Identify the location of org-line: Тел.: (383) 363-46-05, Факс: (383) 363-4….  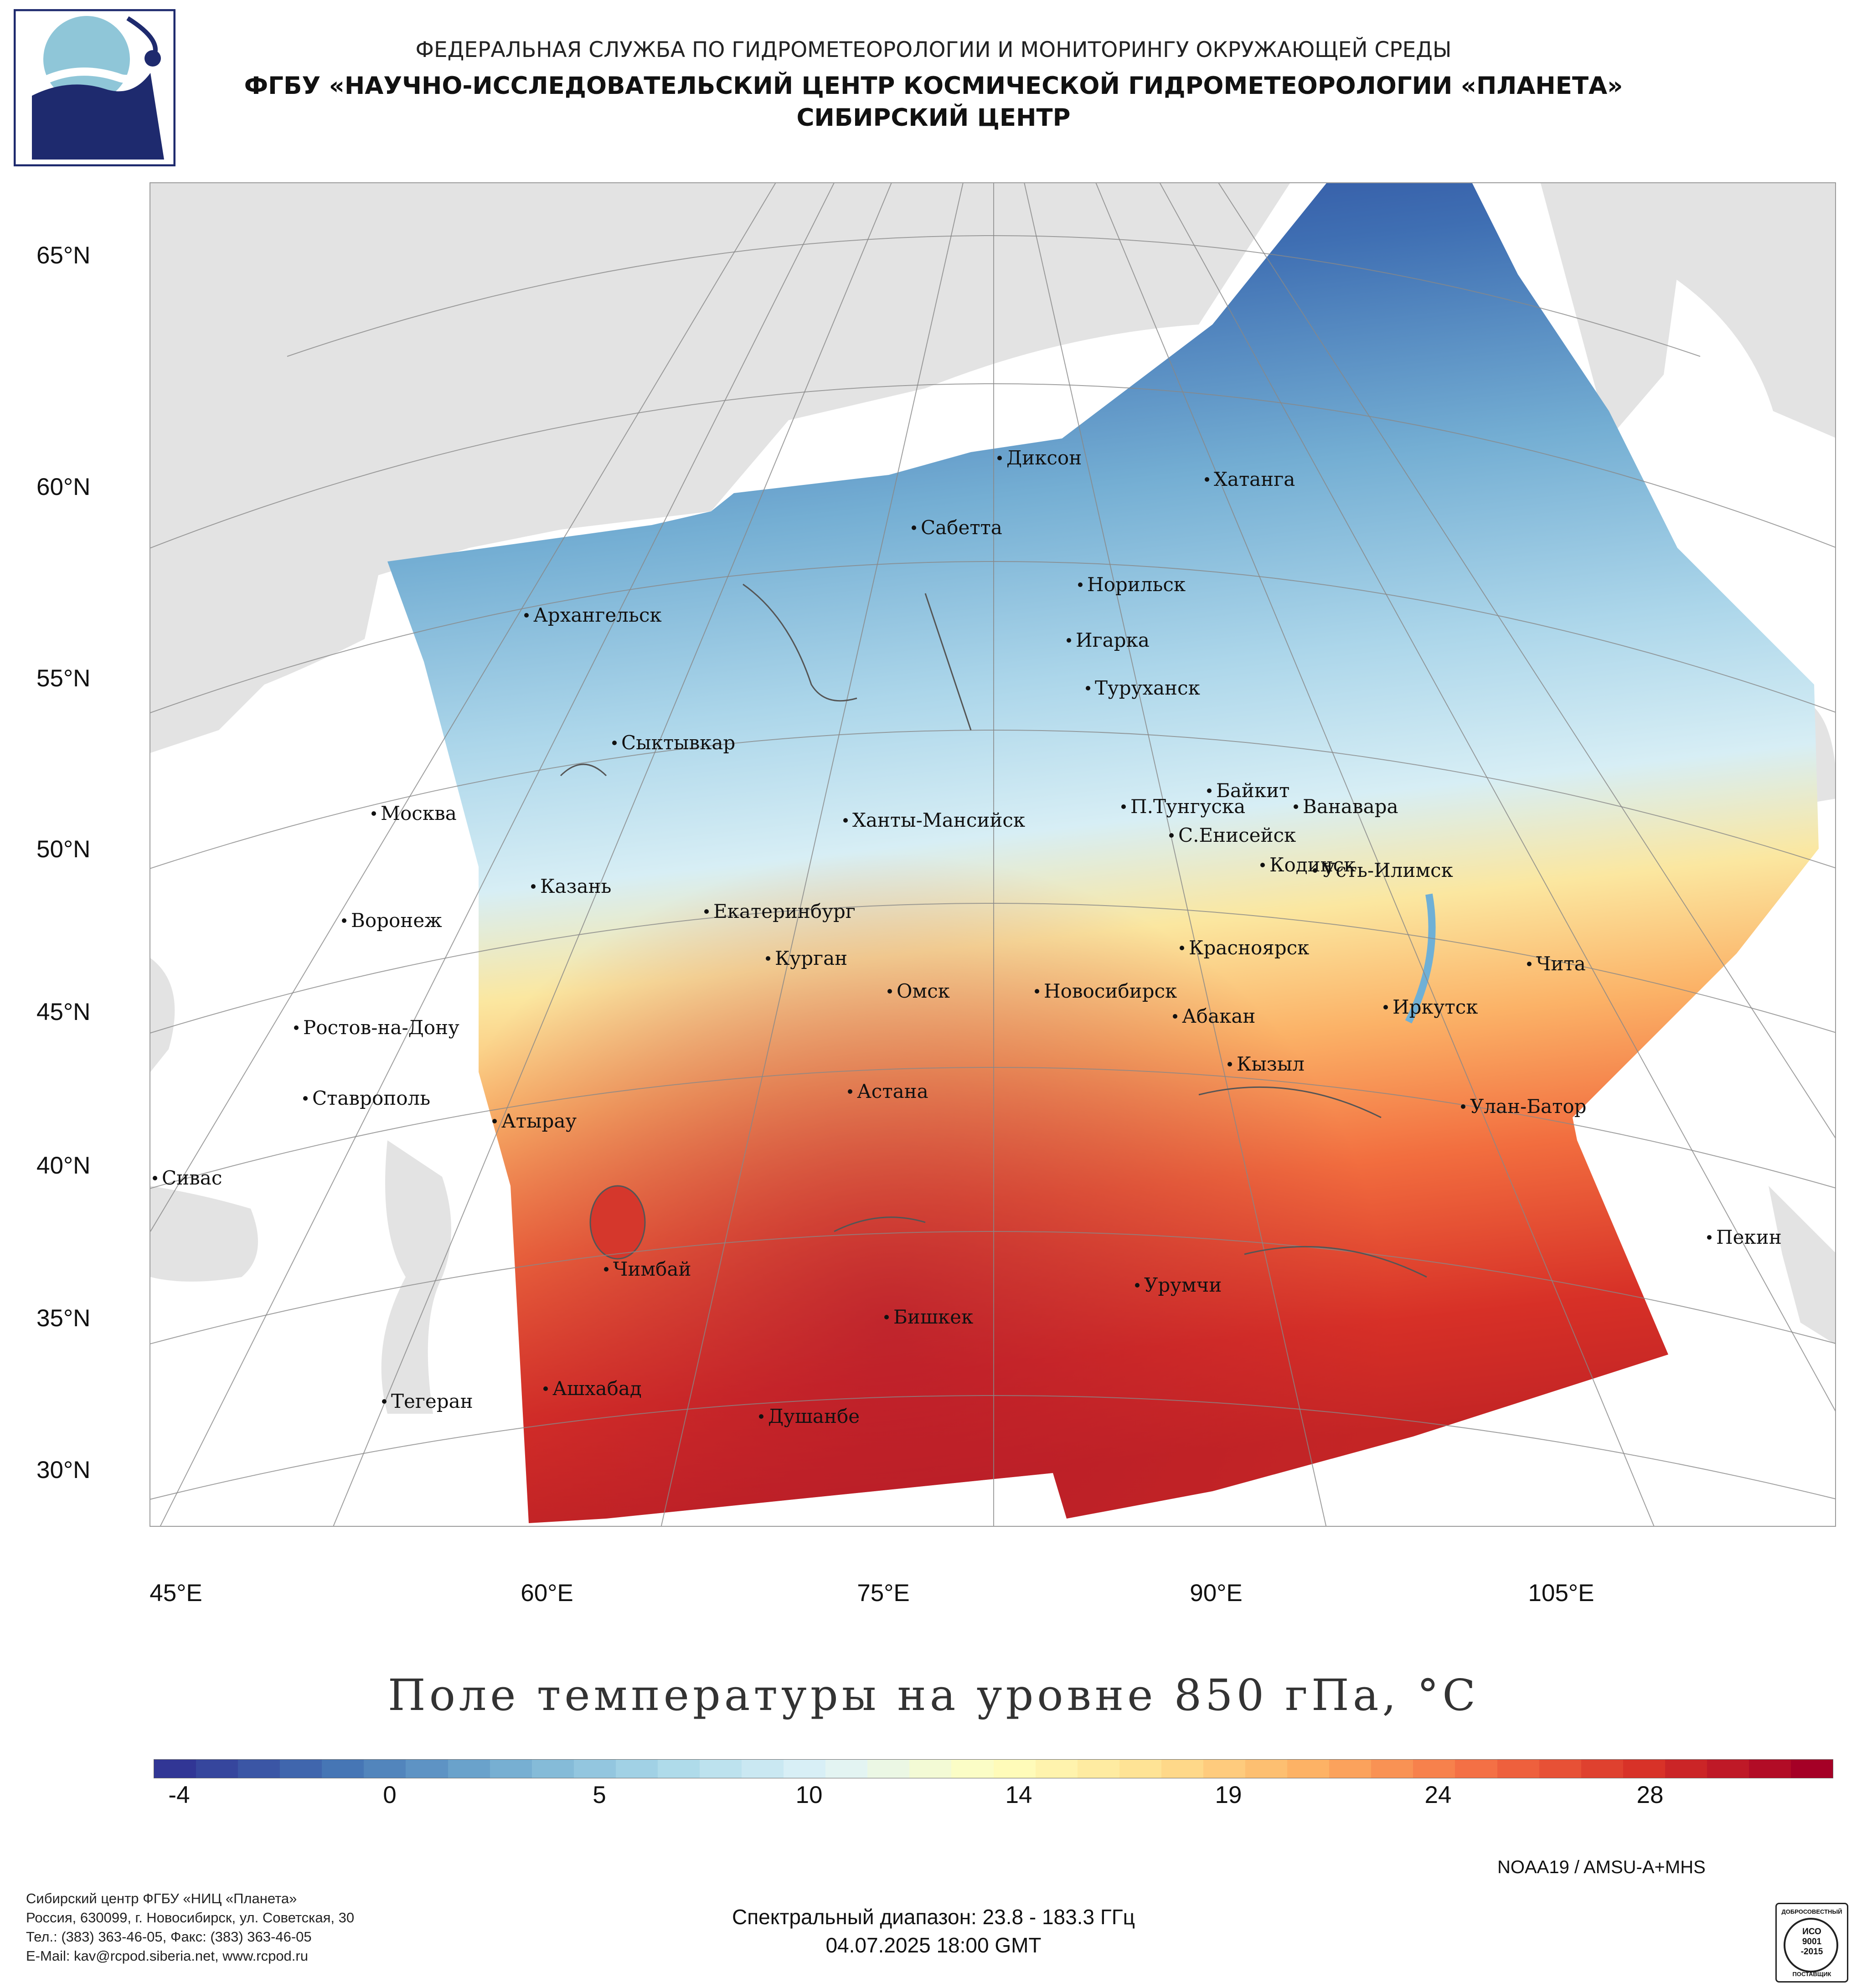
(169, 1937).